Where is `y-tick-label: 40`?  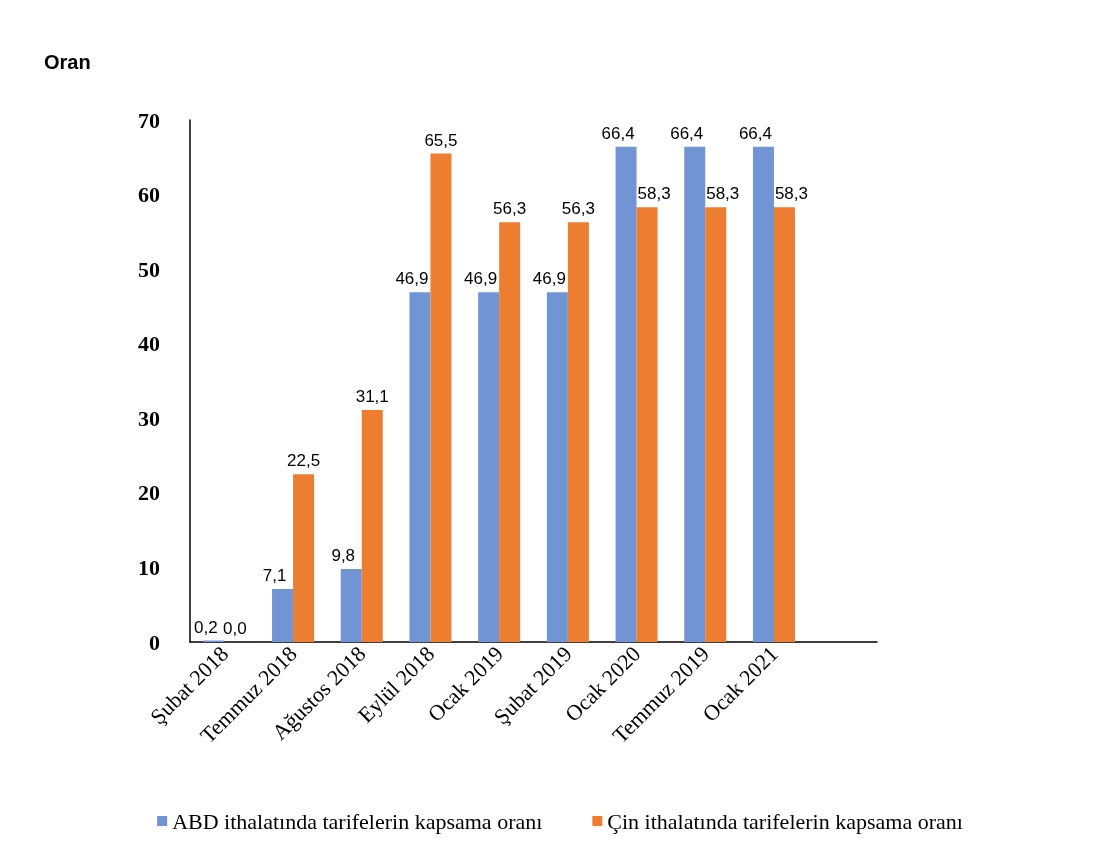
y-tick-label: 40 is located at coordinates (149, 344).